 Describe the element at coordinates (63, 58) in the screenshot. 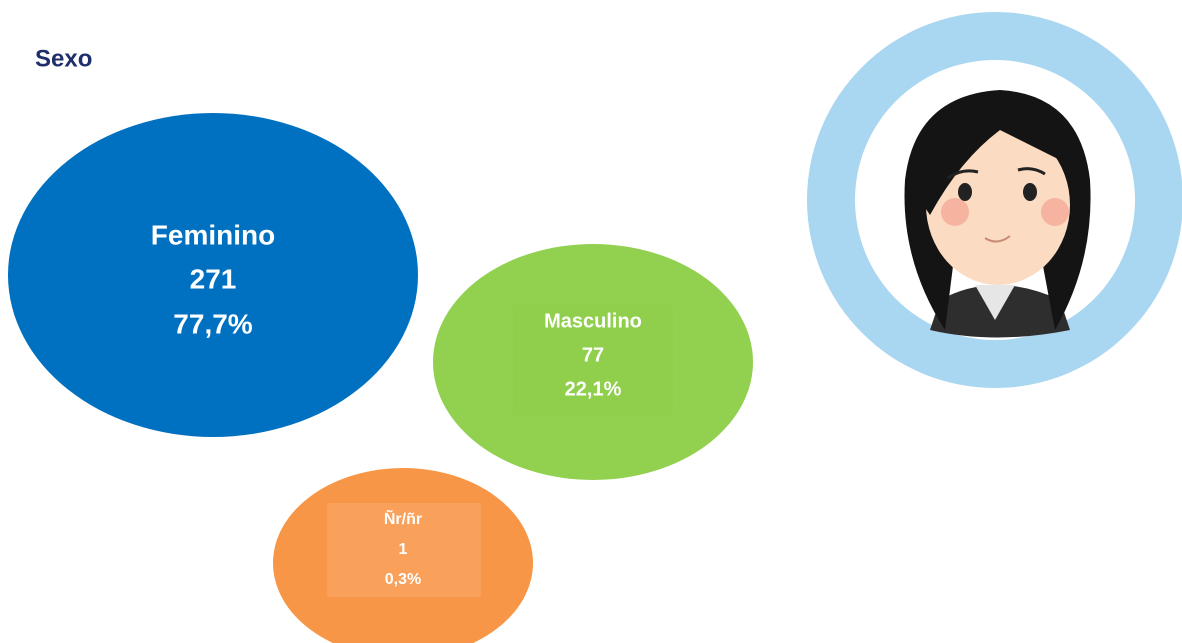

I see `title: Sexo` at that location.